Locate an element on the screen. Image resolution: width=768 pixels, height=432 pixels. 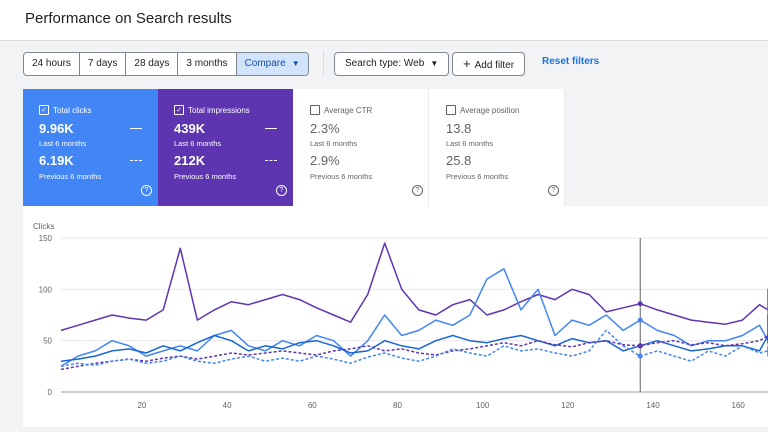
range-24-hours-button: 24 hours is located at coordinates (52, 64).